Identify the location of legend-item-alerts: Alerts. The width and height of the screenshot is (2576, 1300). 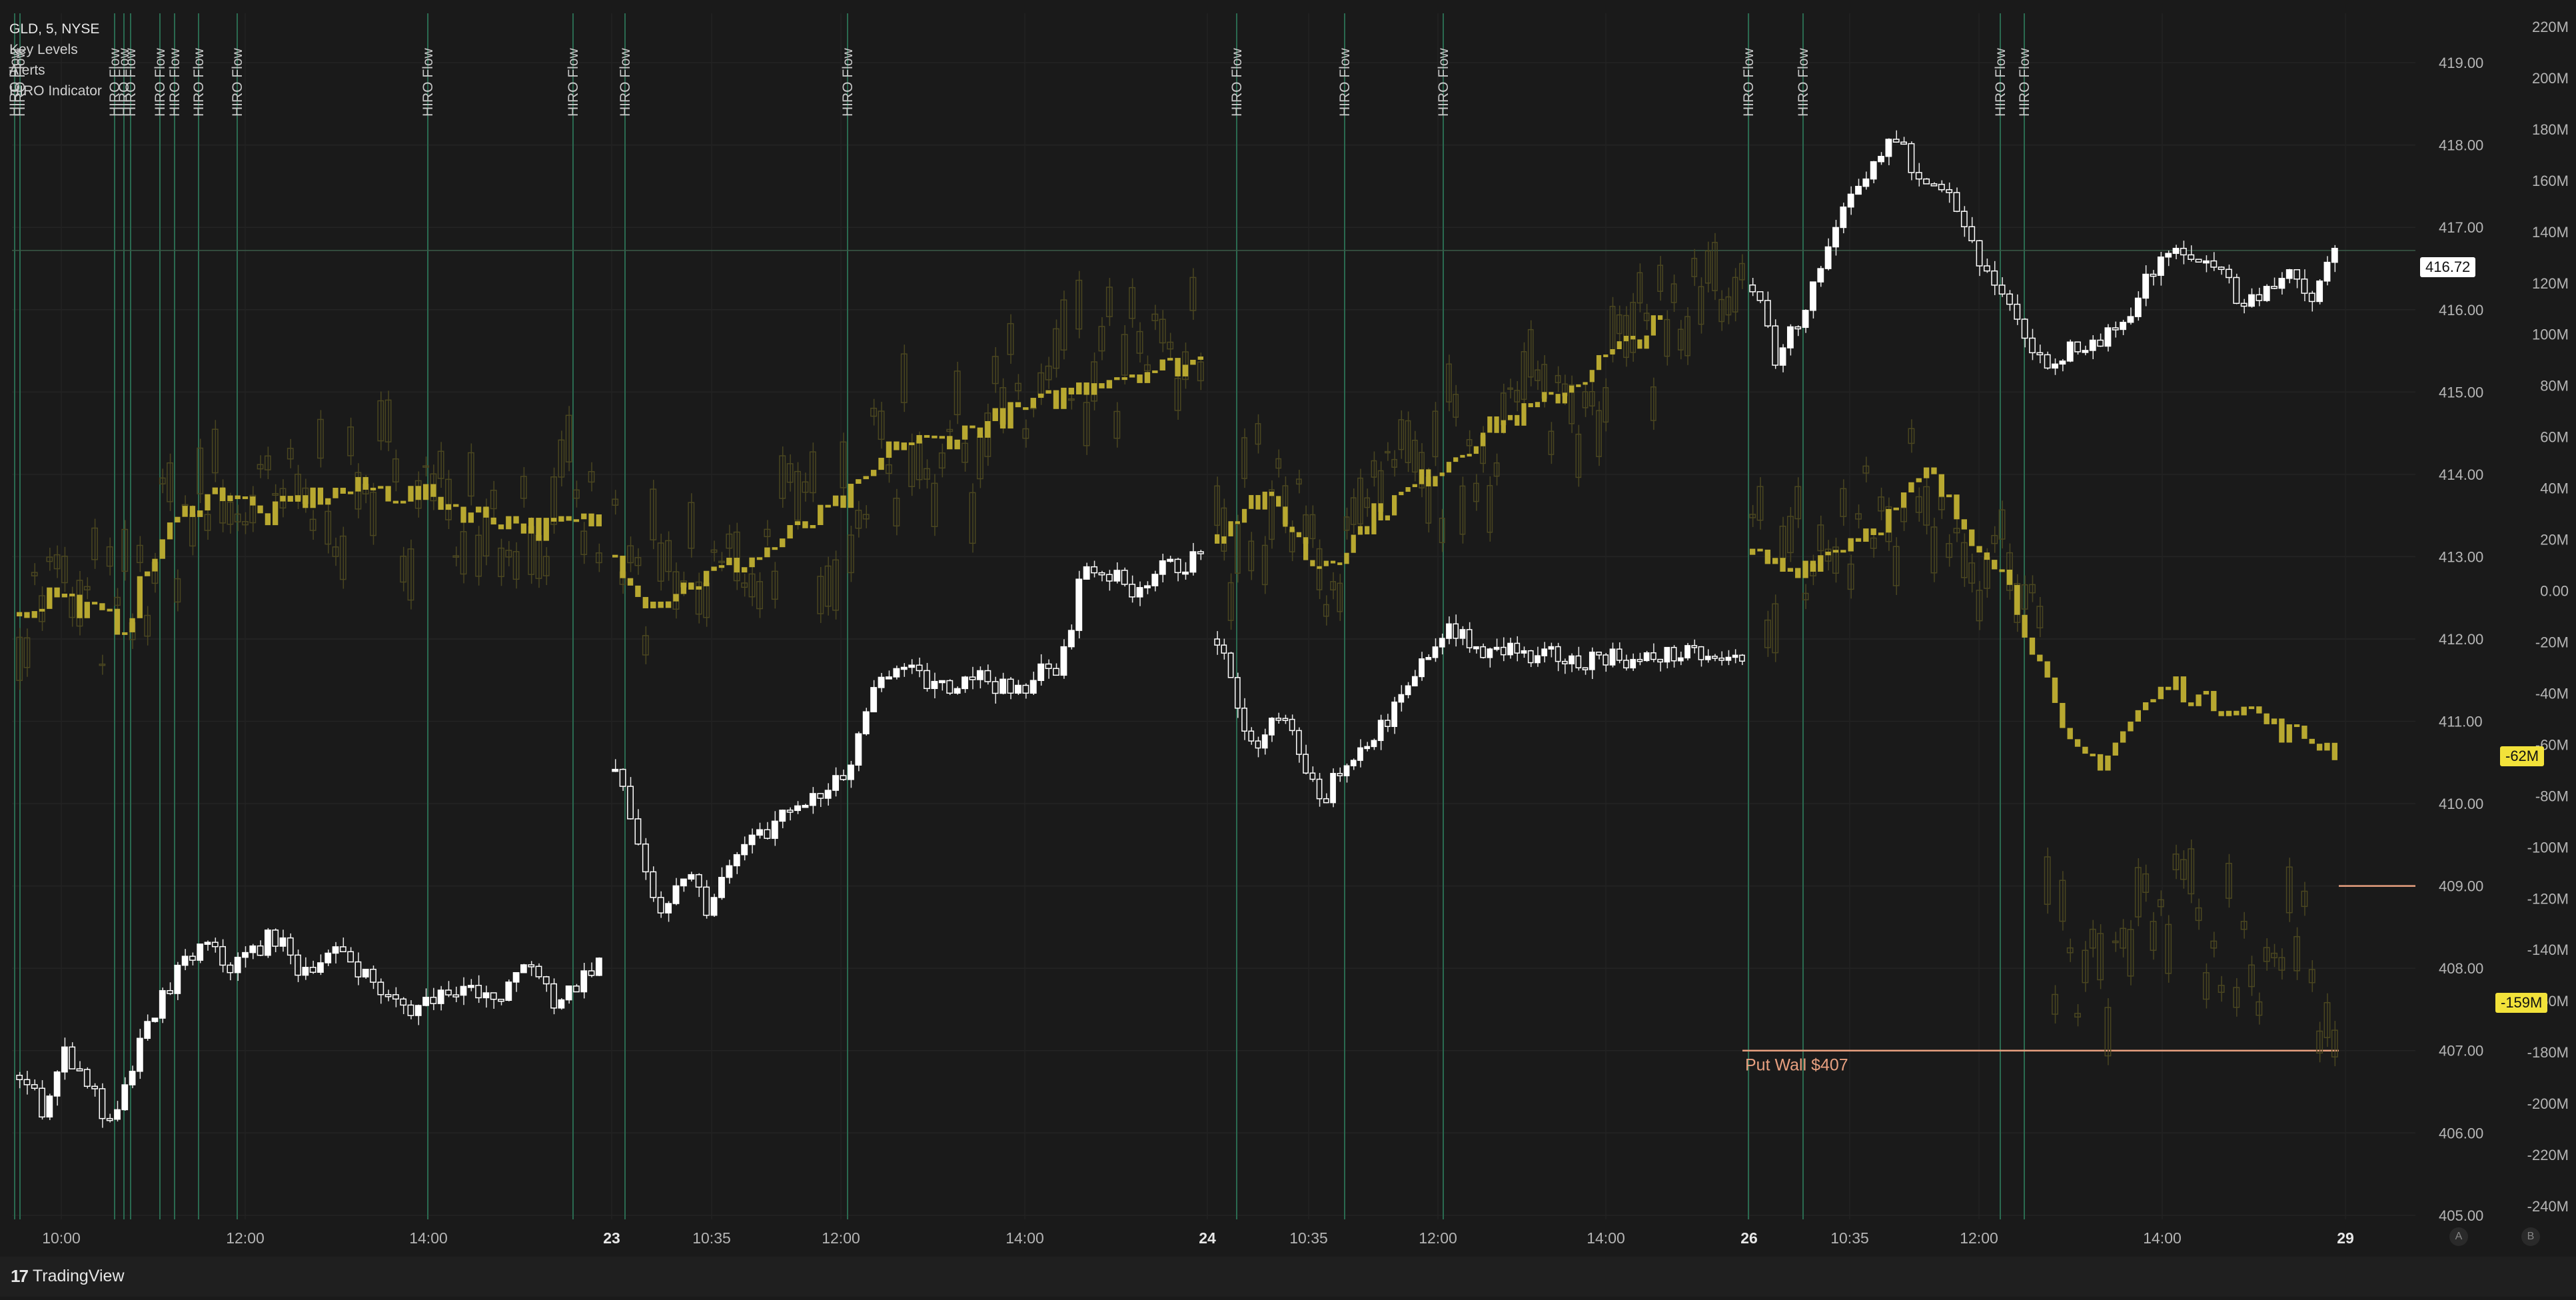
(27, 70).